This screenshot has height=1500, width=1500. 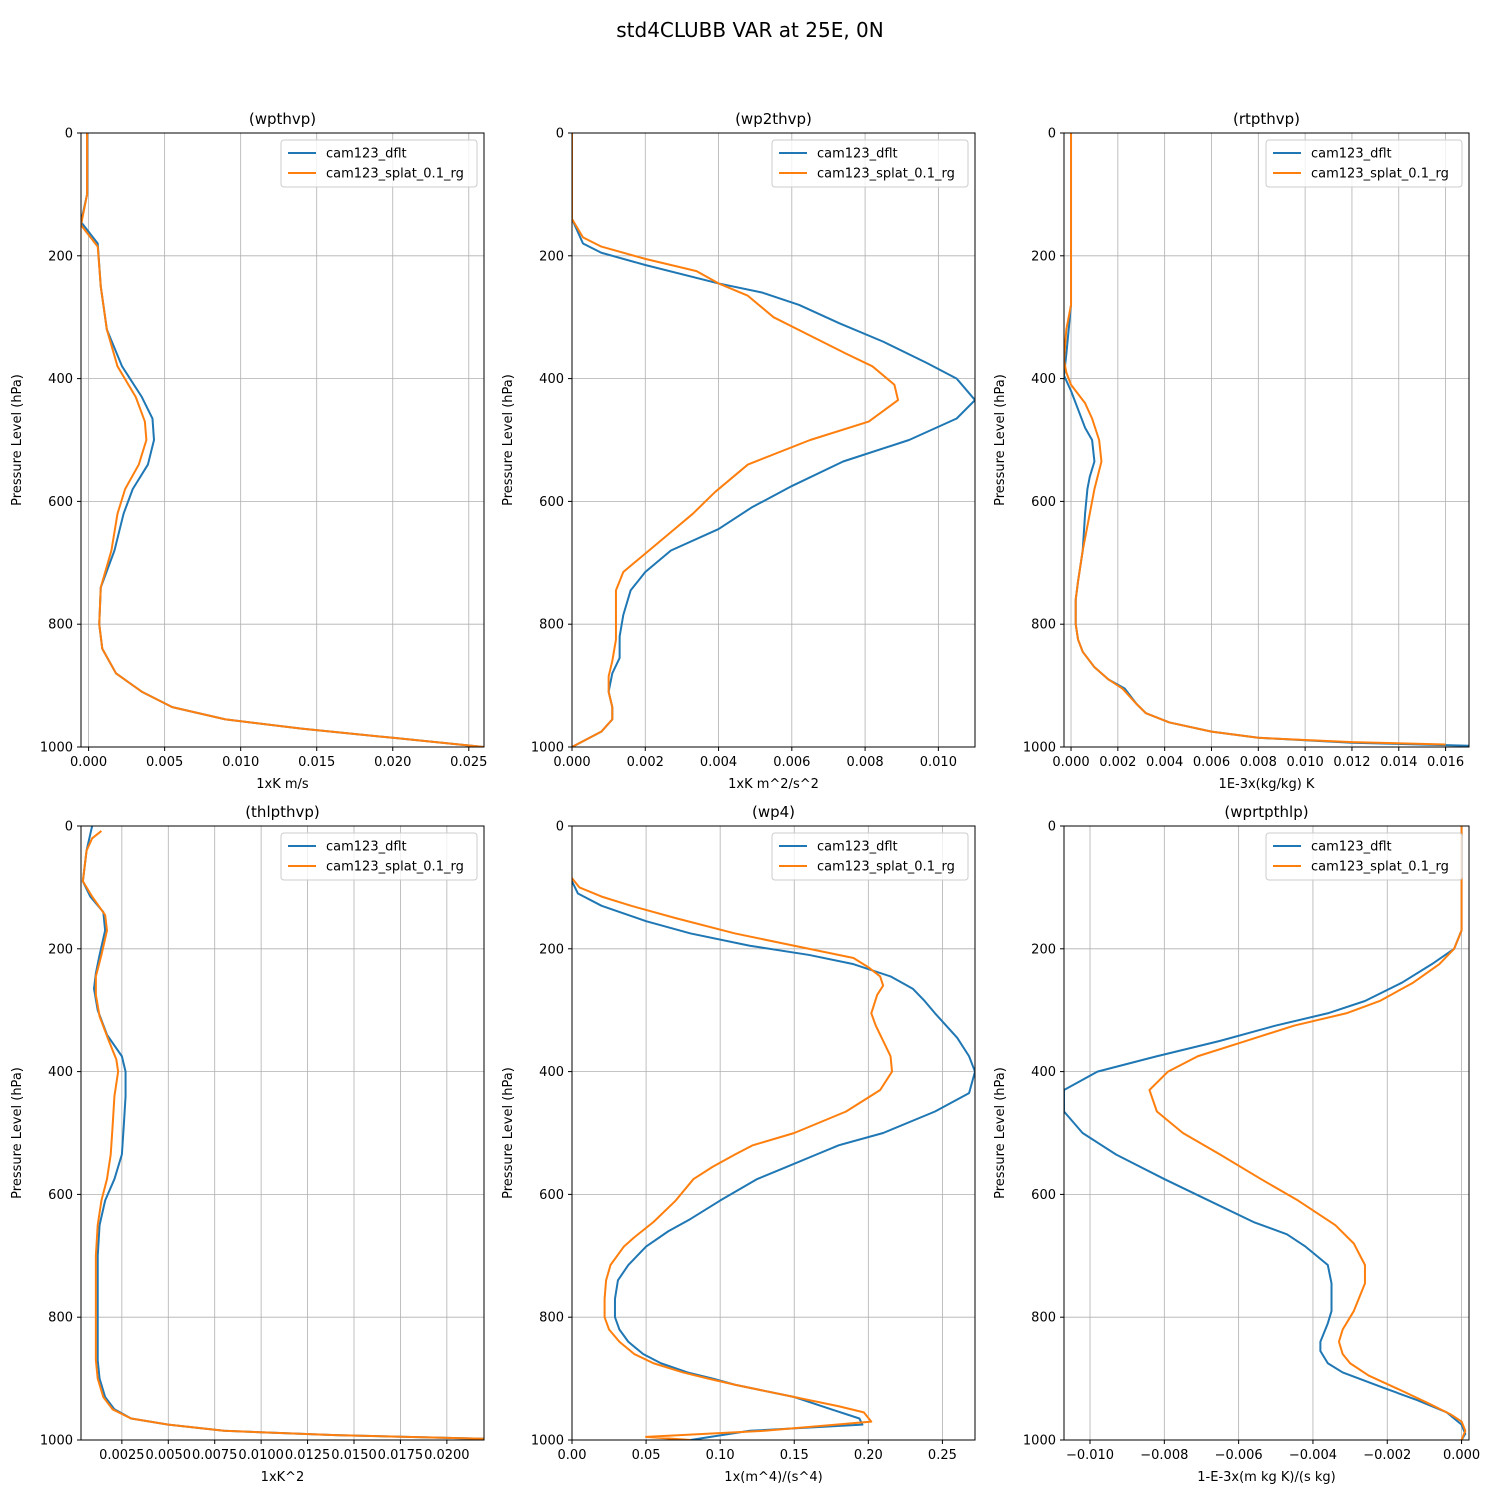 What do you see at coordinates (215, 1455) in the screenshot?
I see `x-tick-label: 0.0075` at bounding box center [215, 1455].